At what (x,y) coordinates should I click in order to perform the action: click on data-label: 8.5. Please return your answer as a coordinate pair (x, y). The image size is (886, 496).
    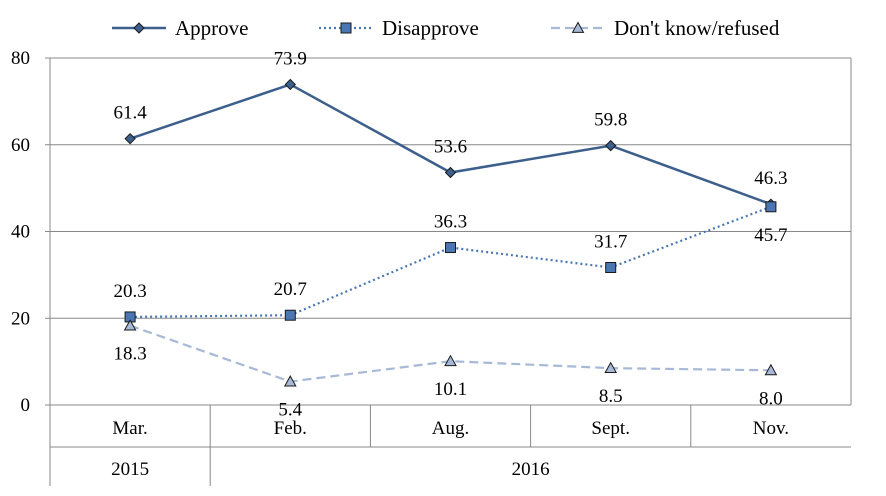
    Looking at the image, I should click on (611, 396).